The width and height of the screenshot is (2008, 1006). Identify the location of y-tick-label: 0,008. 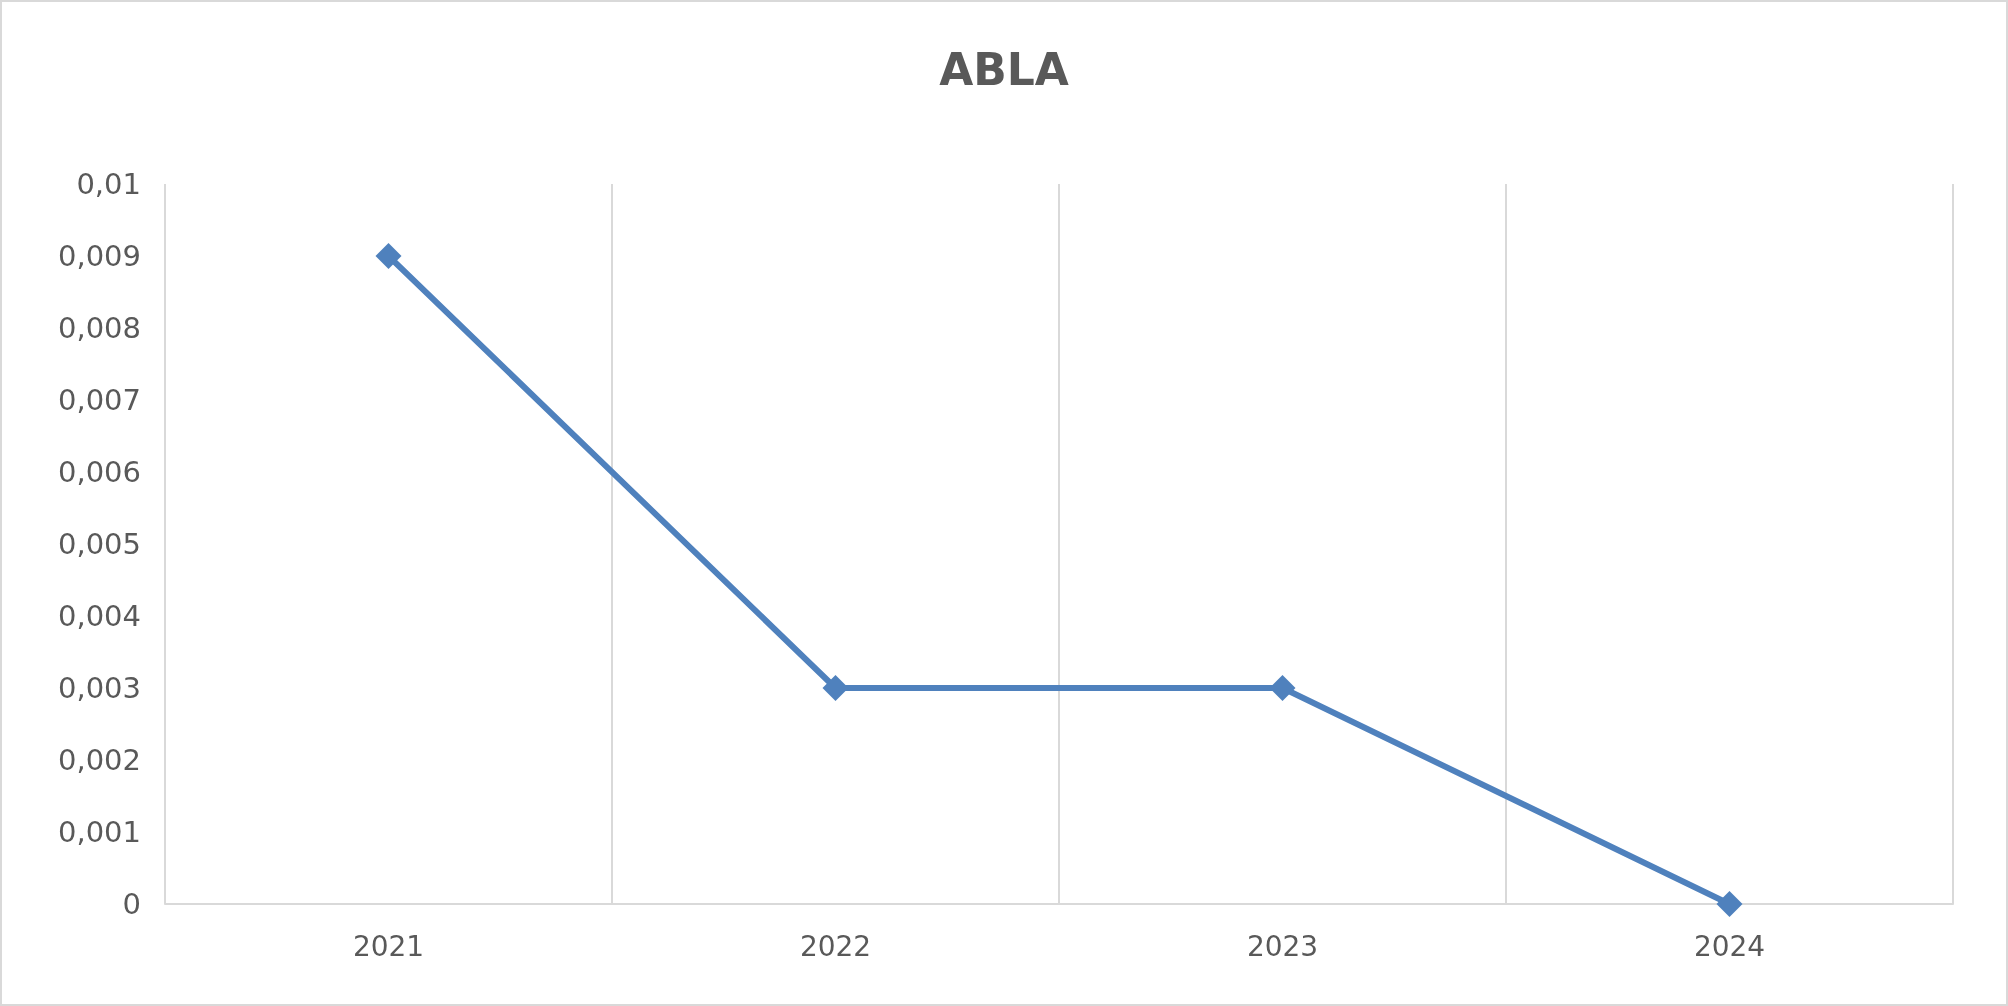
(99, 328).